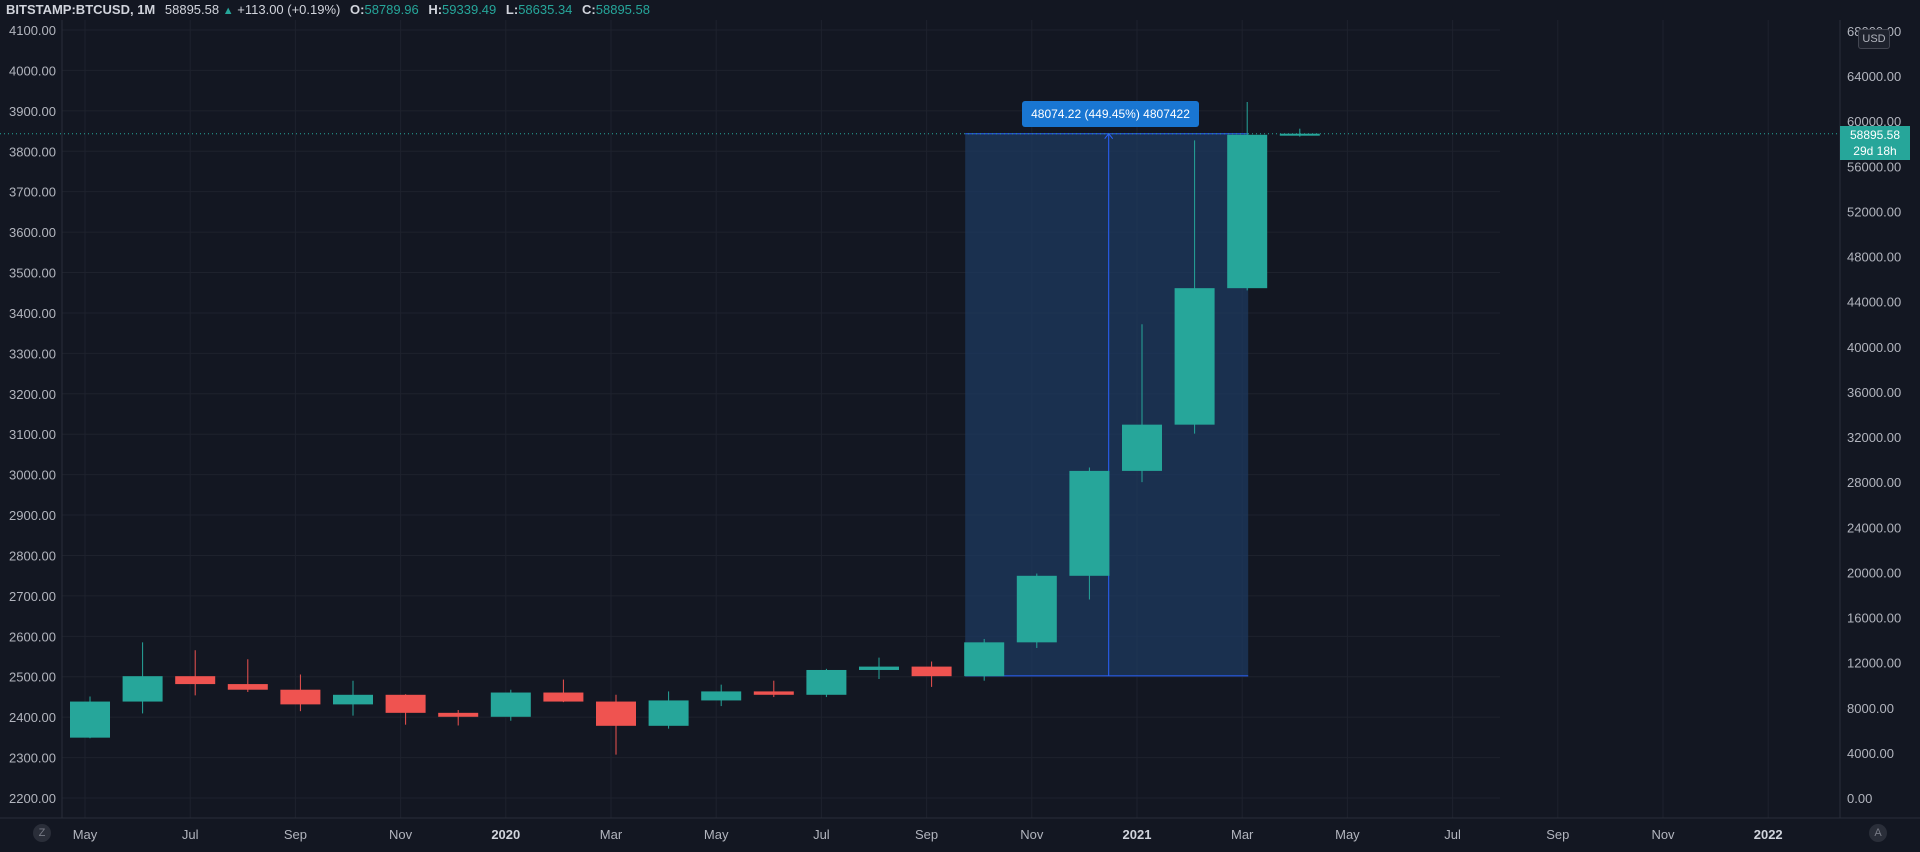 This screenshot has width=1920, height=852. Describe the element at coordinates (32, 677) in the screenshot. I see `left-tick-label: 2500.00` at that location.